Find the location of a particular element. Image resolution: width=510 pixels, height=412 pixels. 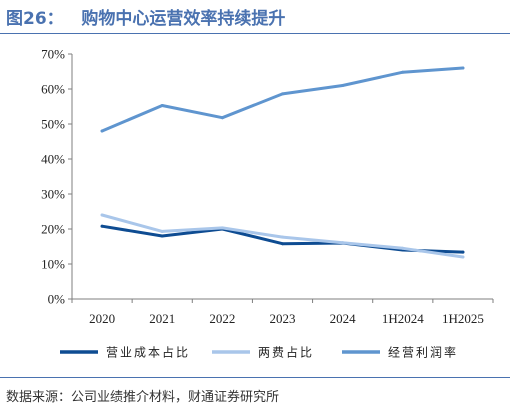

legend-label-3: 经营利润率 is located at coordinates (423, 352).